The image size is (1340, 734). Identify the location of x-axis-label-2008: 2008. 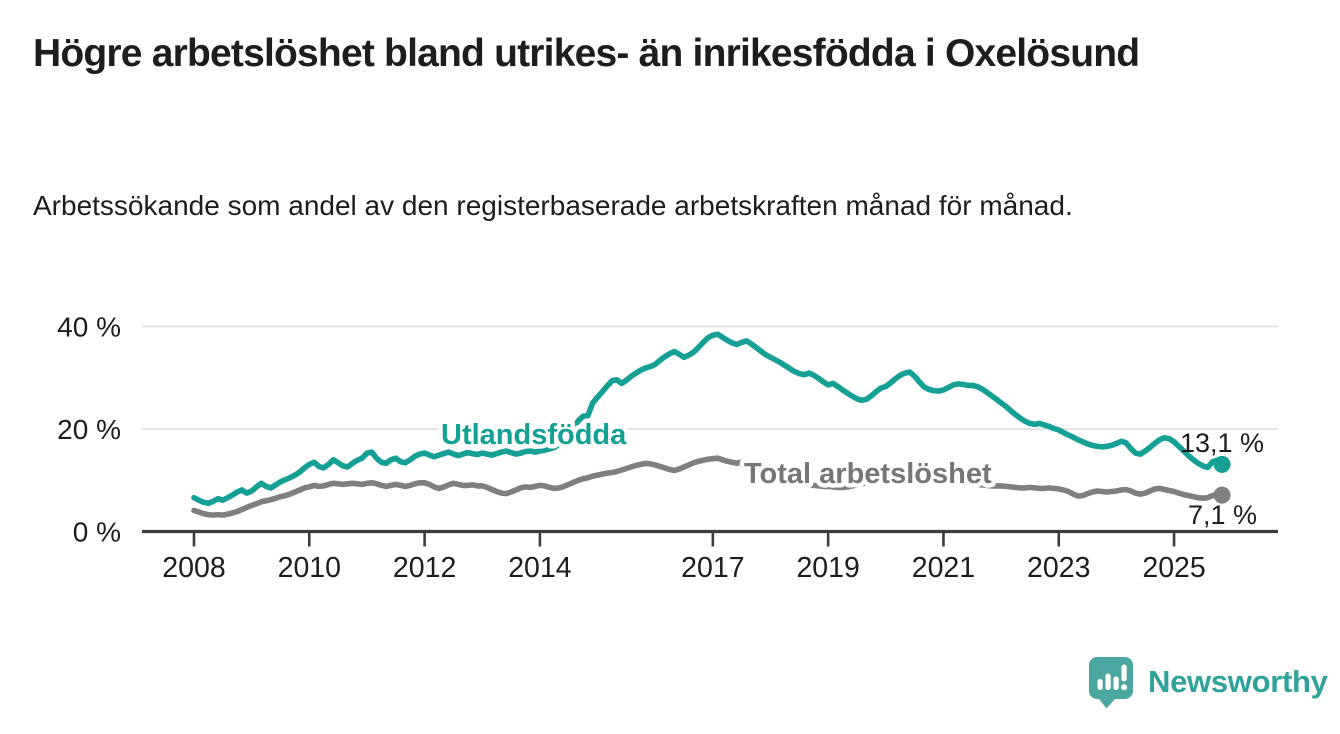
(193, 568).